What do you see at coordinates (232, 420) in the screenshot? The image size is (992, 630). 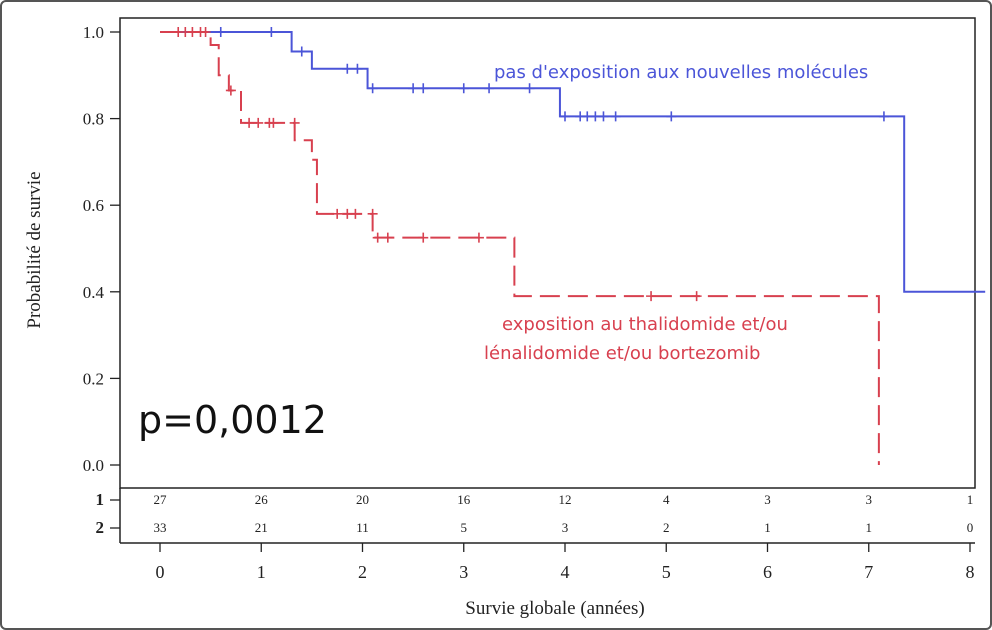 I see `p-value-annotation: p=0,0012` at bounding box center [232, 420].